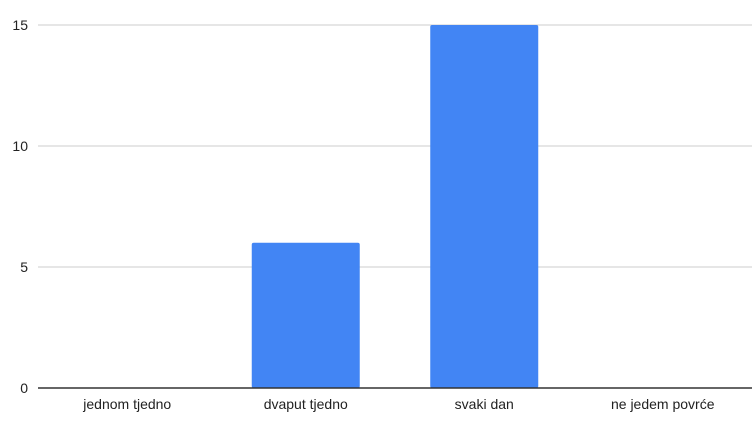 The height and width of the screenshot is (421, 755). What do you see at coordinates (126, 404) in the screenshot?
I see `x-tick-label: jednom tjedno` at bounding box center [126, 404].